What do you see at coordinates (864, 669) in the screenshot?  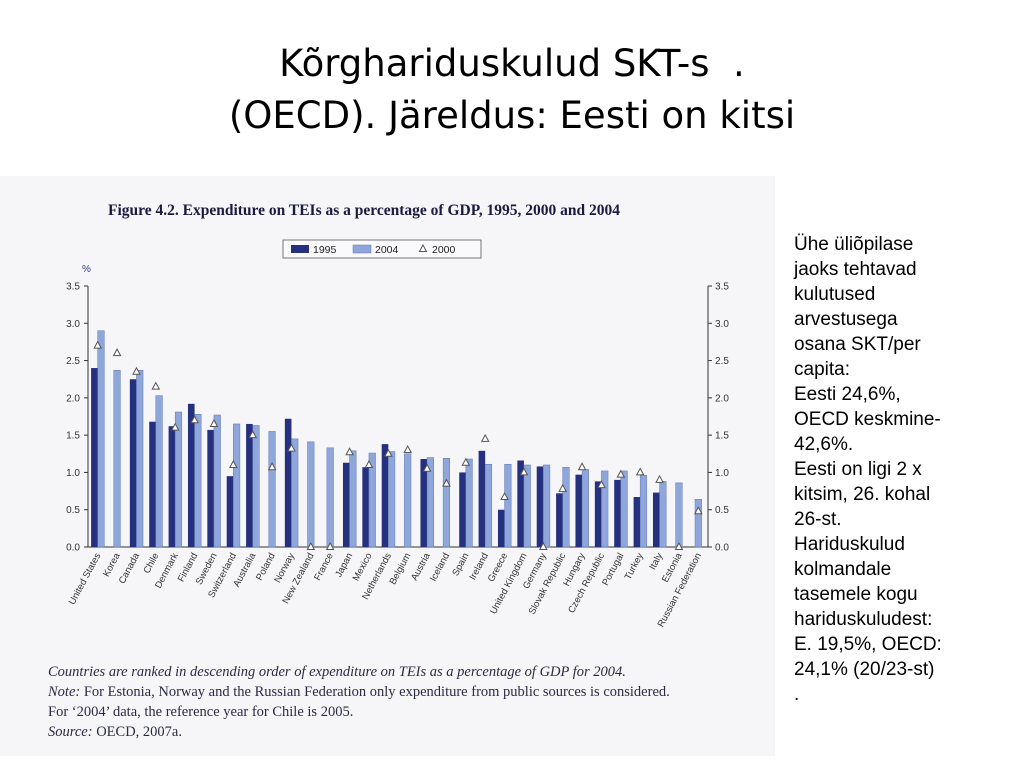 I see `side-text-line: 24,1% (20/23-st)` at bounding box center [864, 669].